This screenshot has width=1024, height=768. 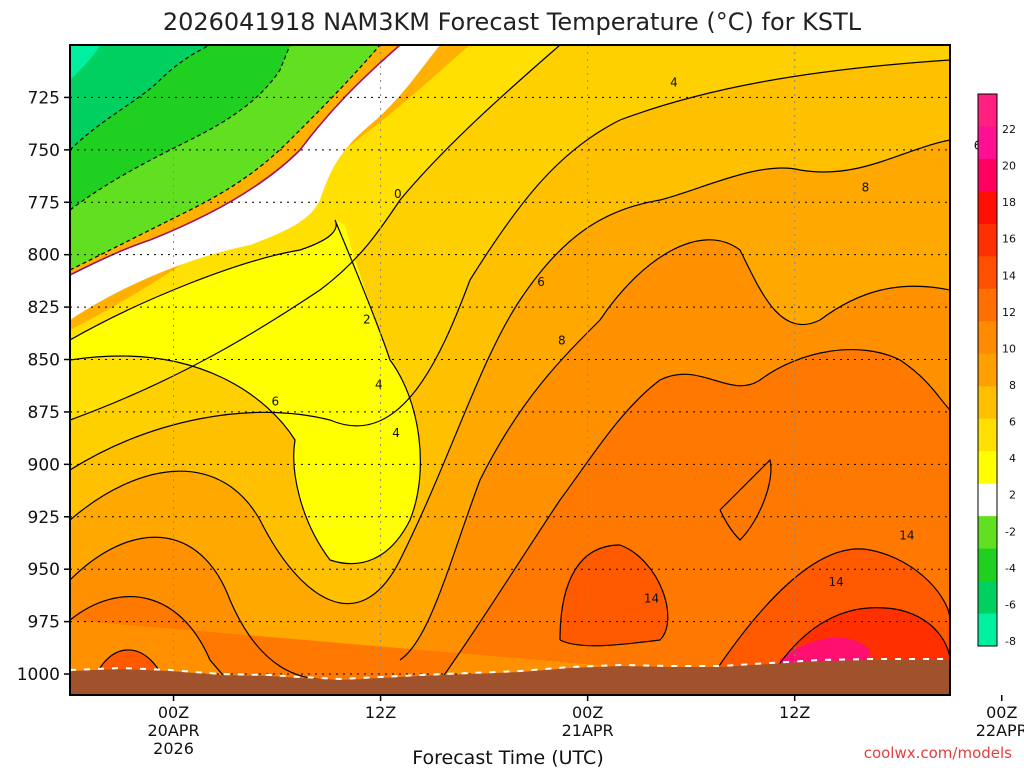 I want to click on y-tick-label: 725, so click(x=44, y=98).